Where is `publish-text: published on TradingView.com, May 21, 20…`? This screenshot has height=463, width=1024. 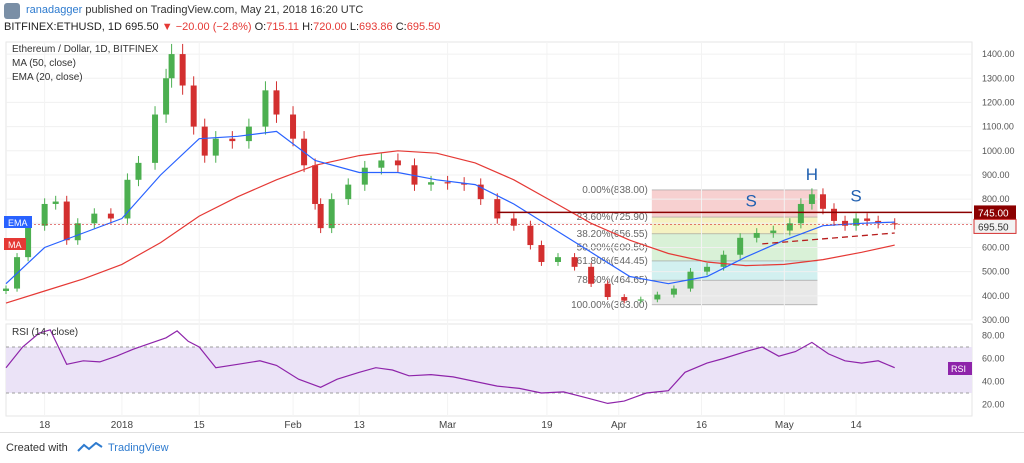
publish-text: published on TradingView.com, May 21, 20… is located at coordinates (224, 10).